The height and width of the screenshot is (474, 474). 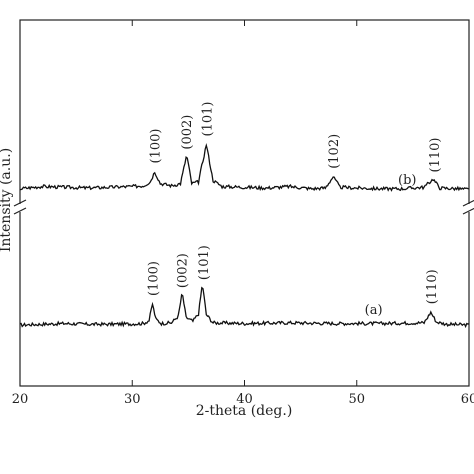 I want to click on x-tick-label: 50, so click(x=356, y=399).